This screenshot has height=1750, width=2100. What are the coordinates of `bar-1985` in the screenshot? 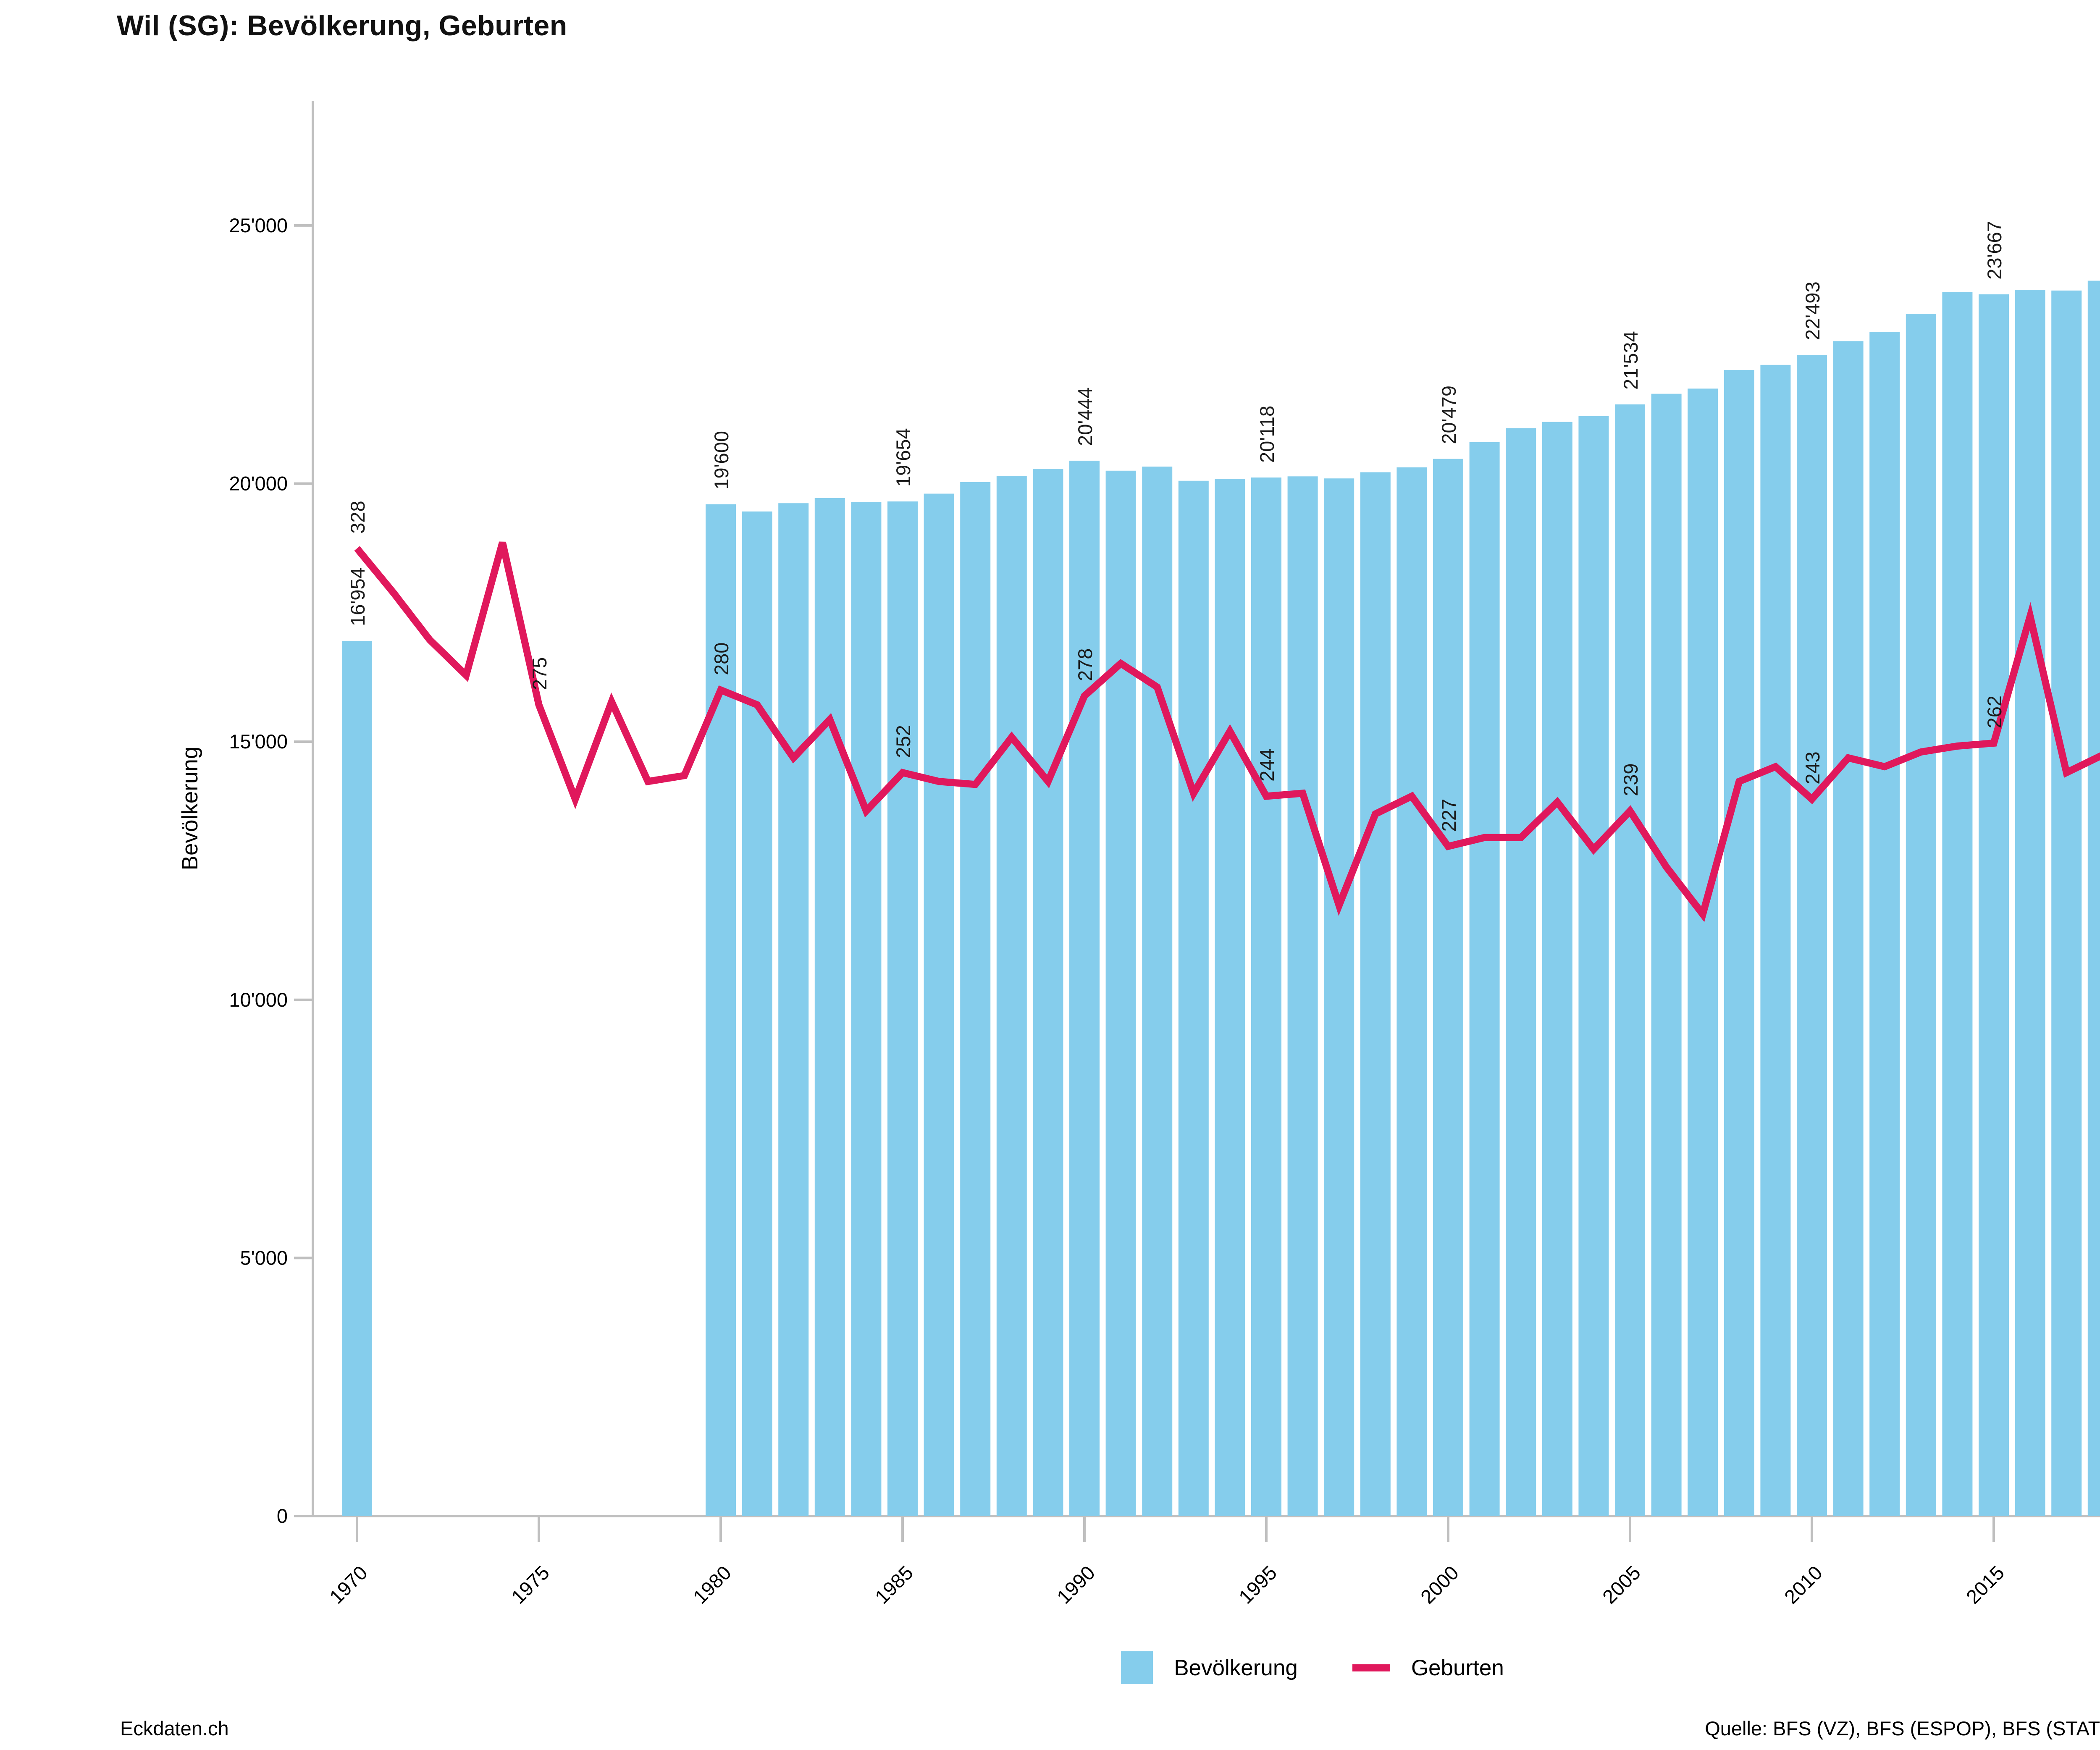 It's located at (902, 1009).